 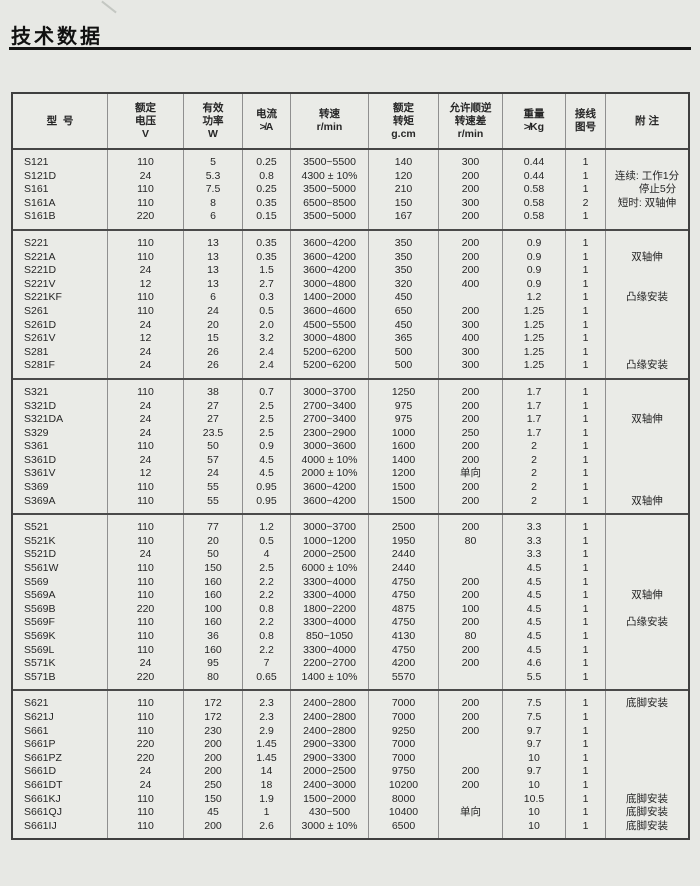 I want to click on current-cell: 2.3, so click(x=266, y=716).